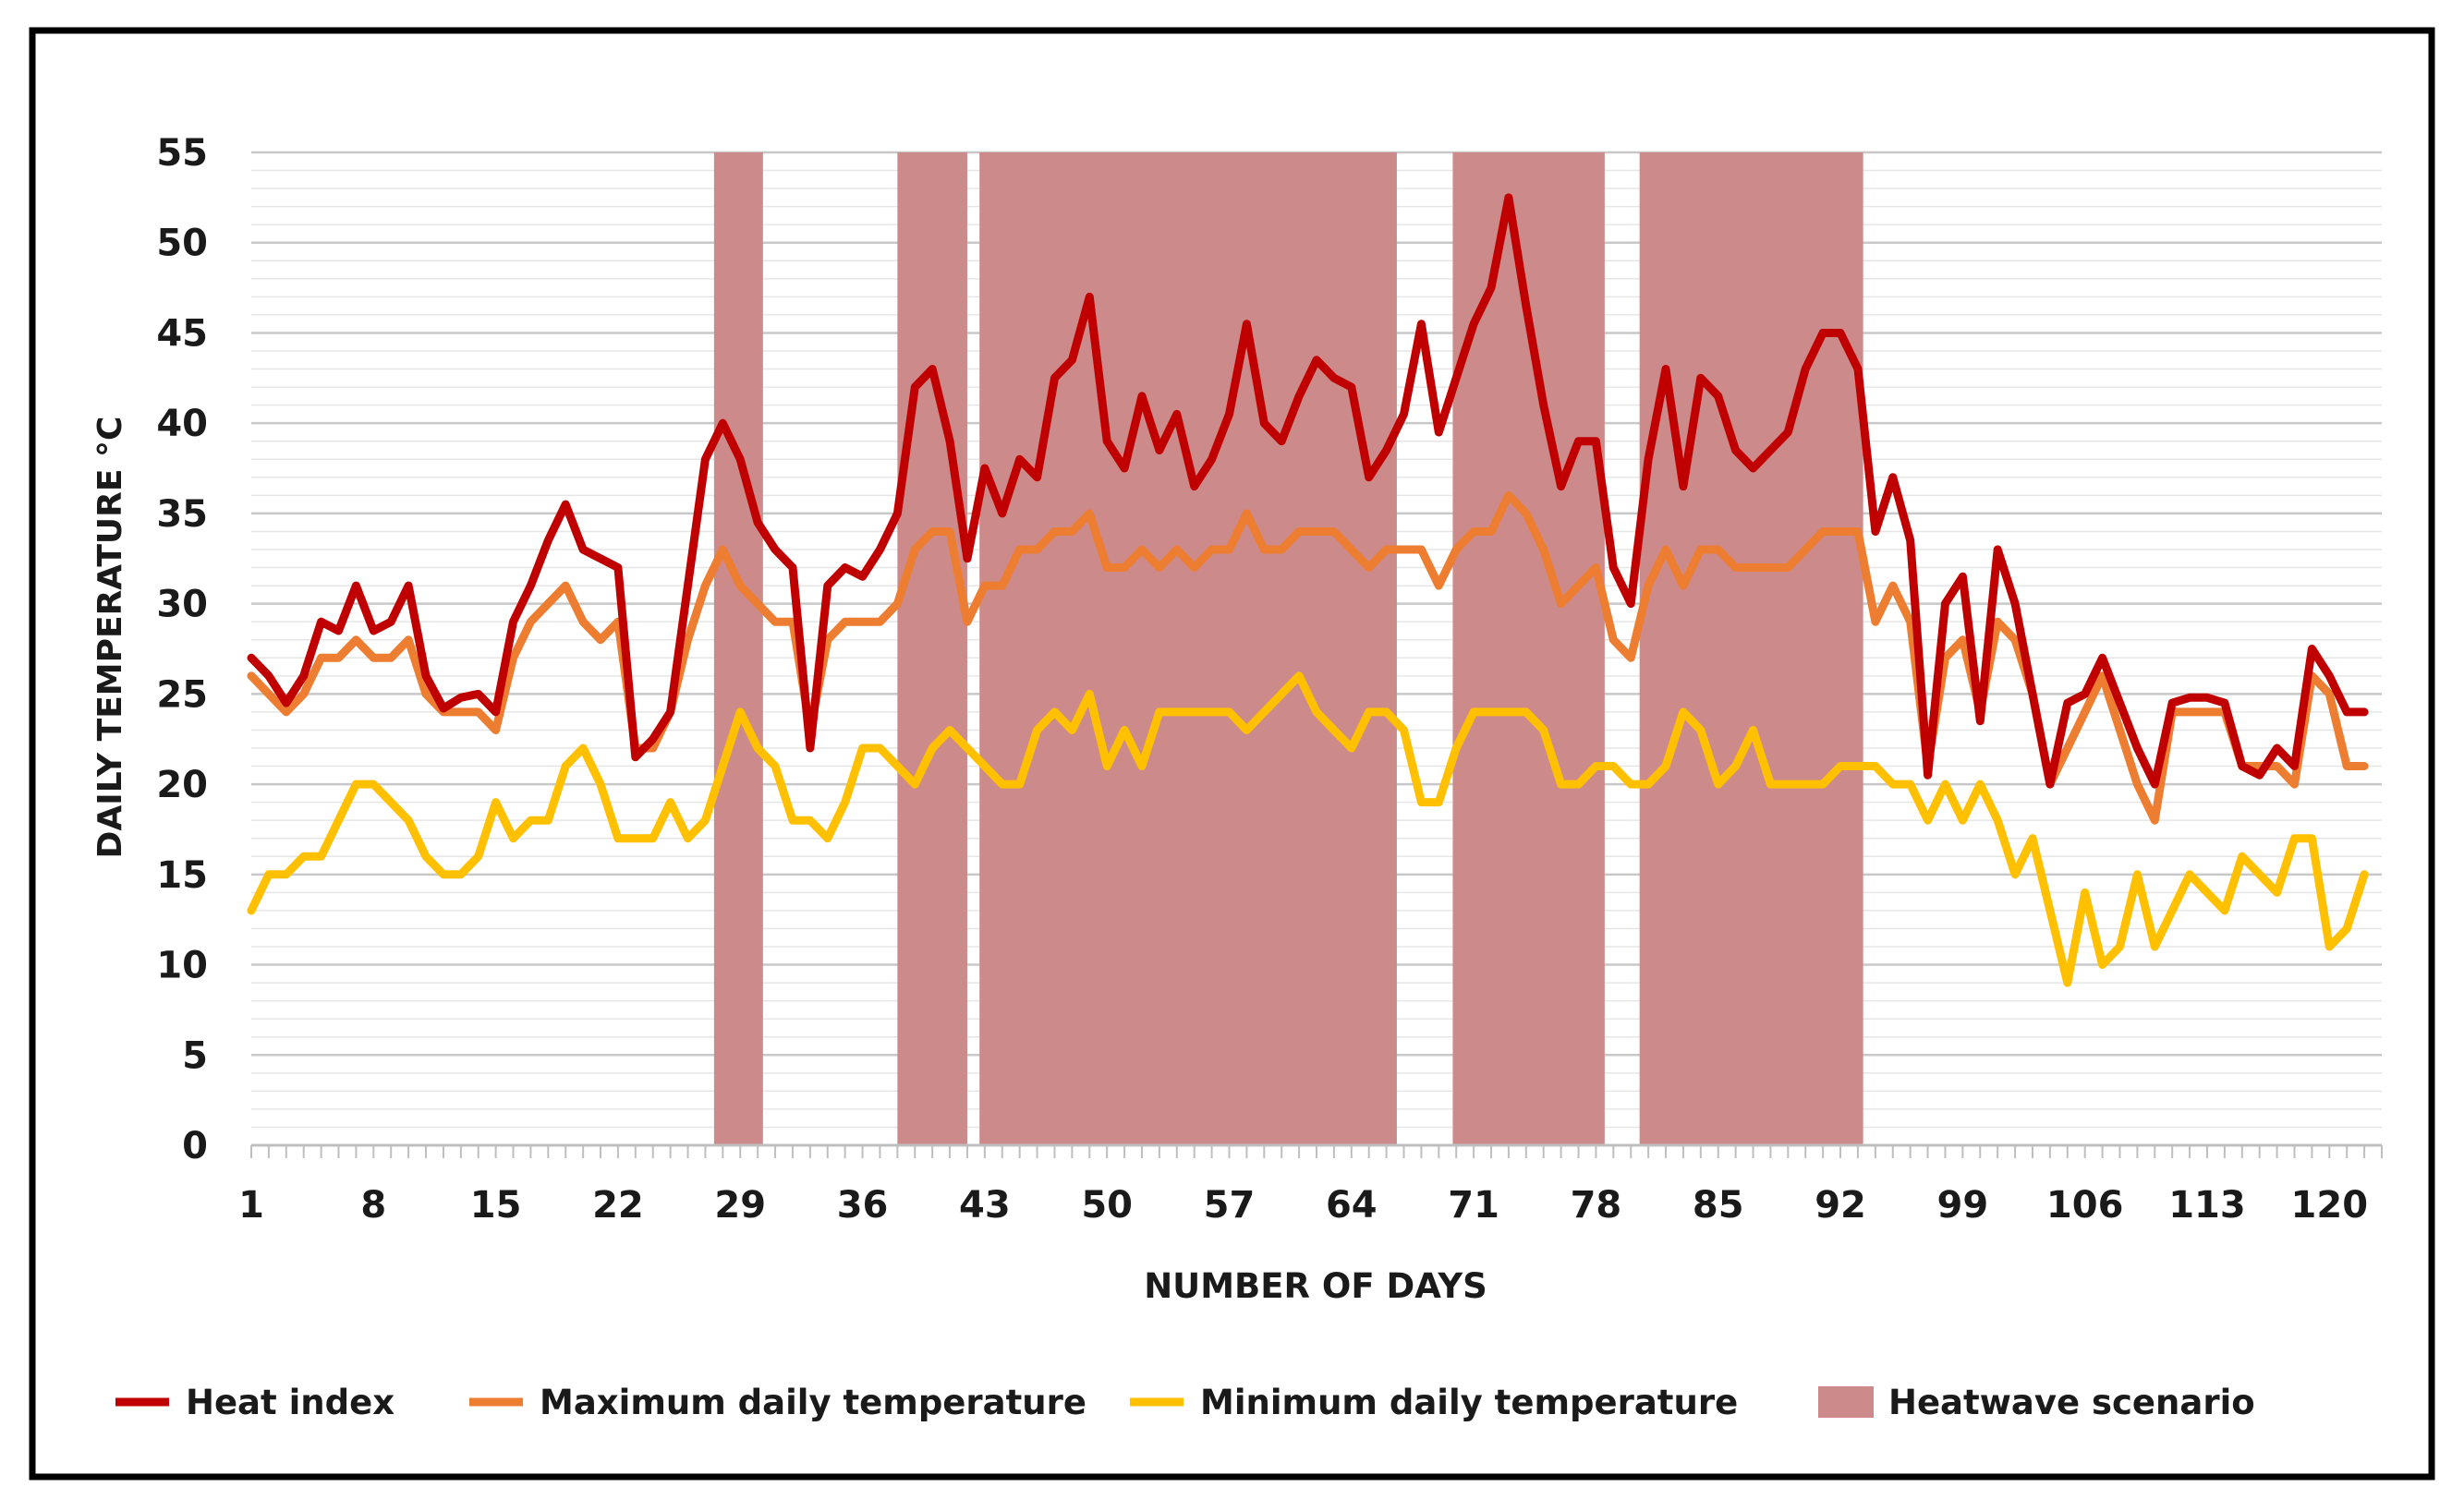  Describe the element at coordinates (1230, 1205) in the screenshot. I see `x-tick-label: 57` at that location.